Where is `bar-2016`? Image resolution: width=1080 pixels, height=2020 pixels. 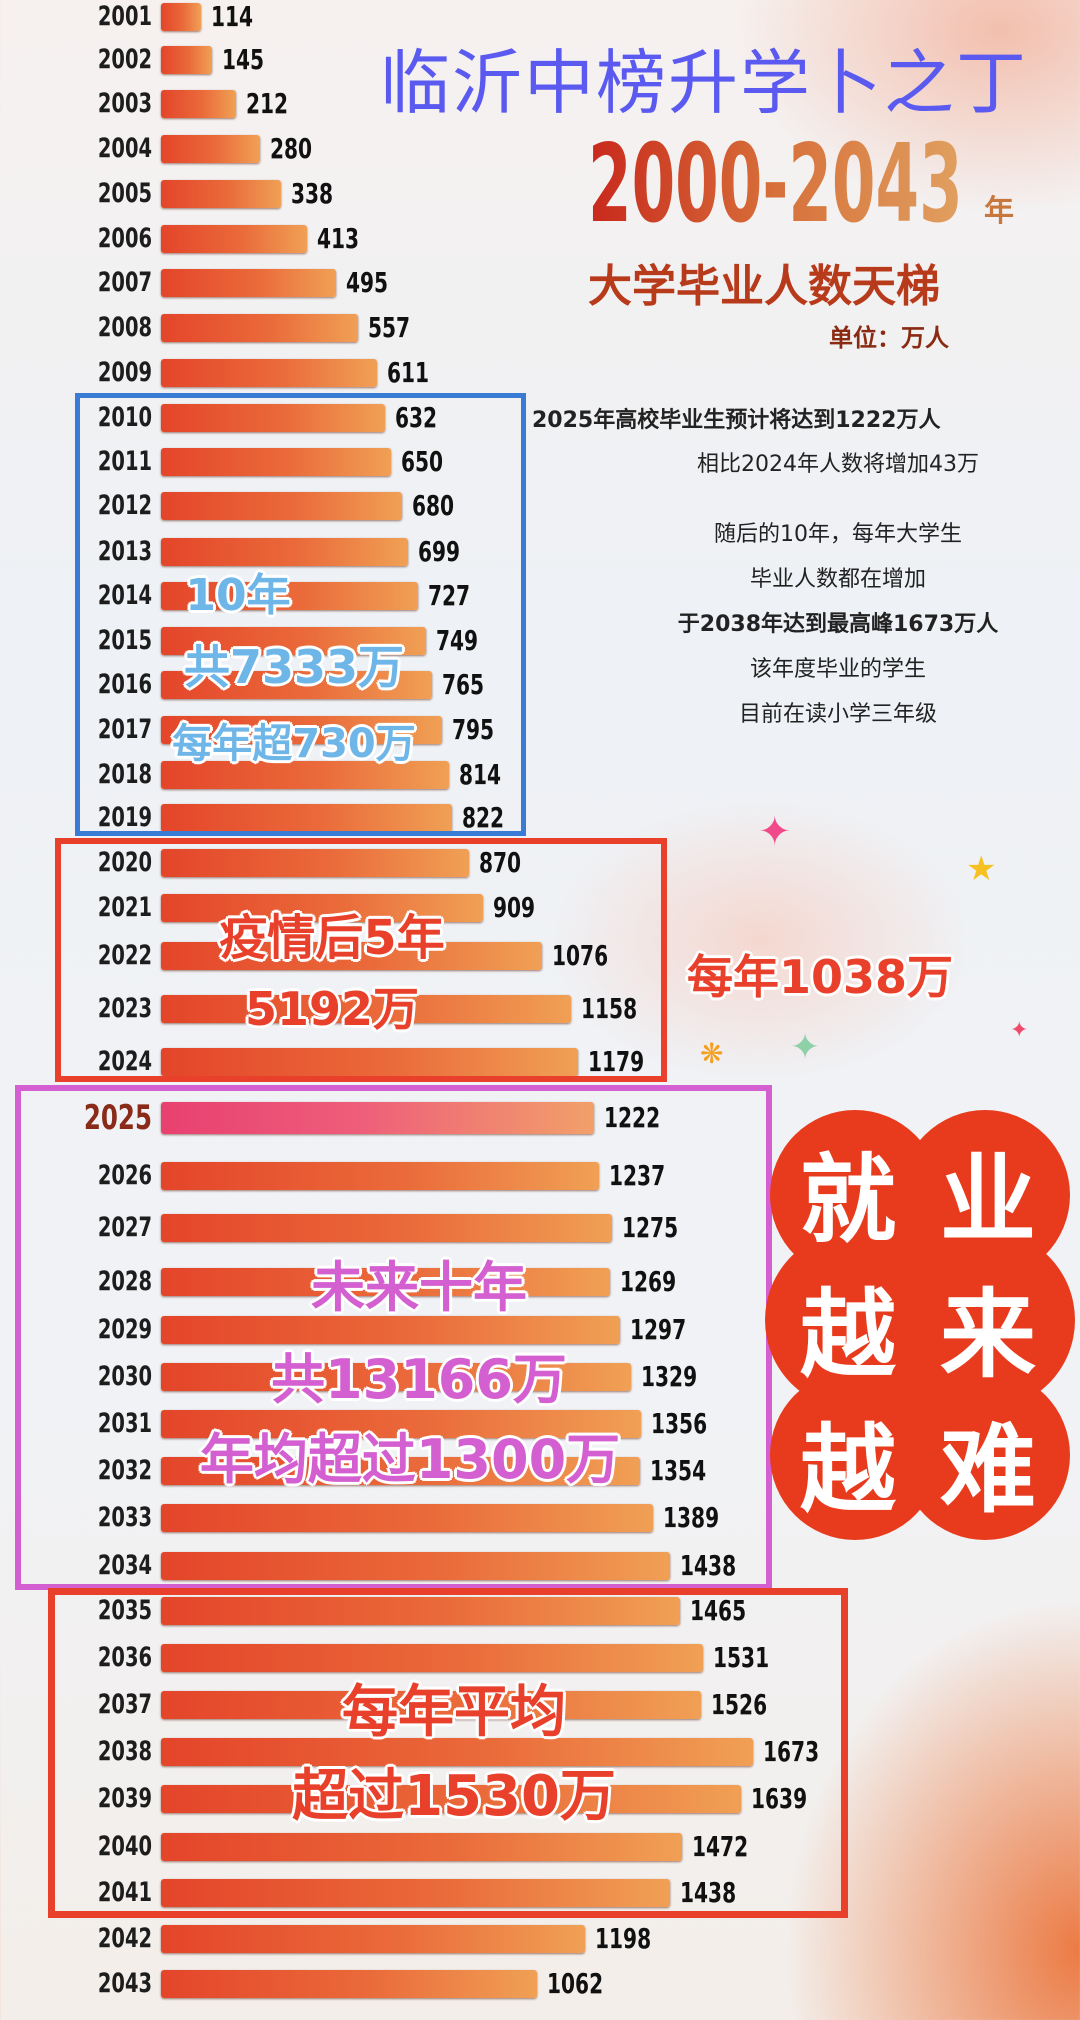 bar-2016 is located at coordinates (296, 685).